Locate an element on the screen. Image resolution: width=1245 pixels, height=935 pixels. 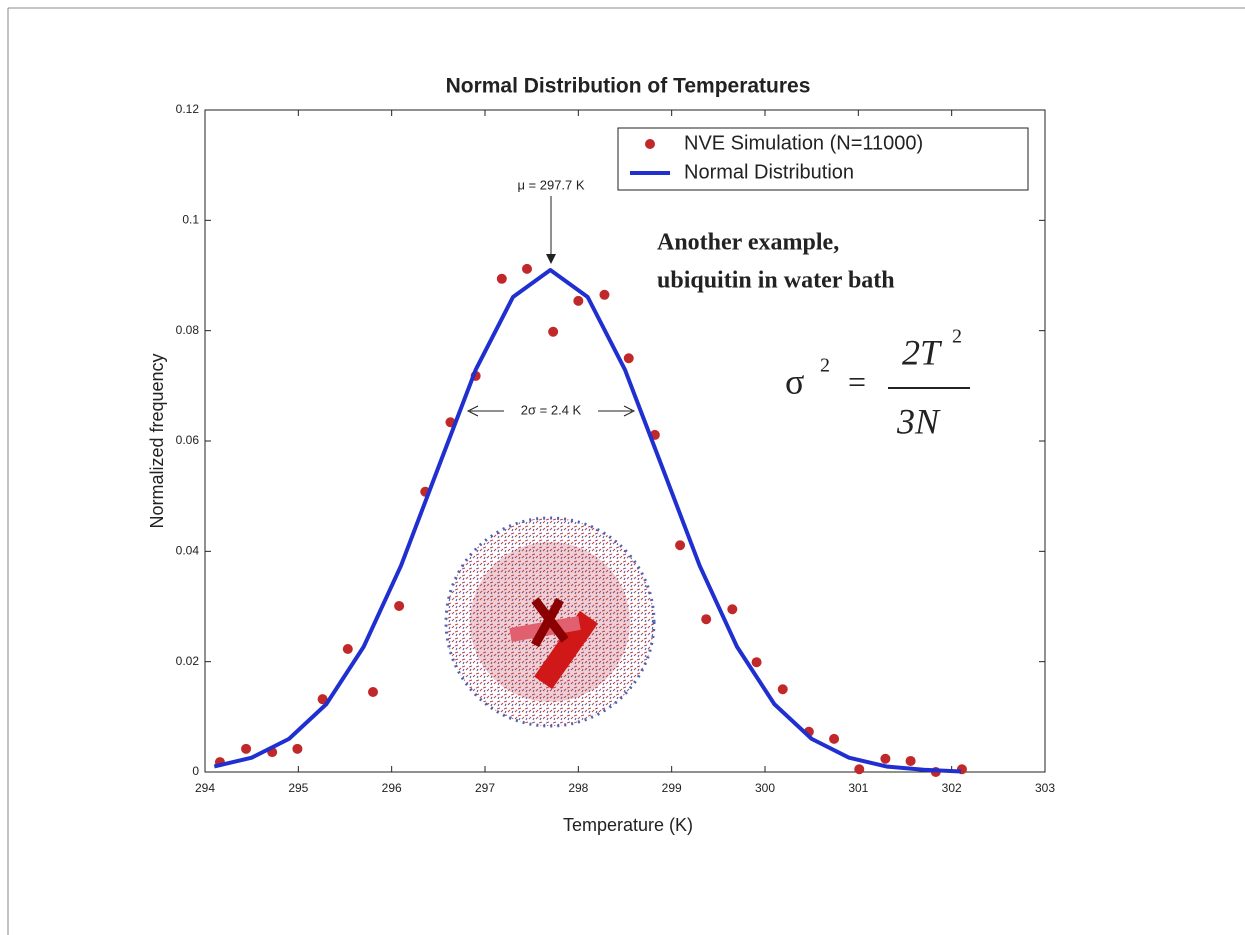
width-annotation: 2σ = 2.4 K is located at coordinates (551, 409).